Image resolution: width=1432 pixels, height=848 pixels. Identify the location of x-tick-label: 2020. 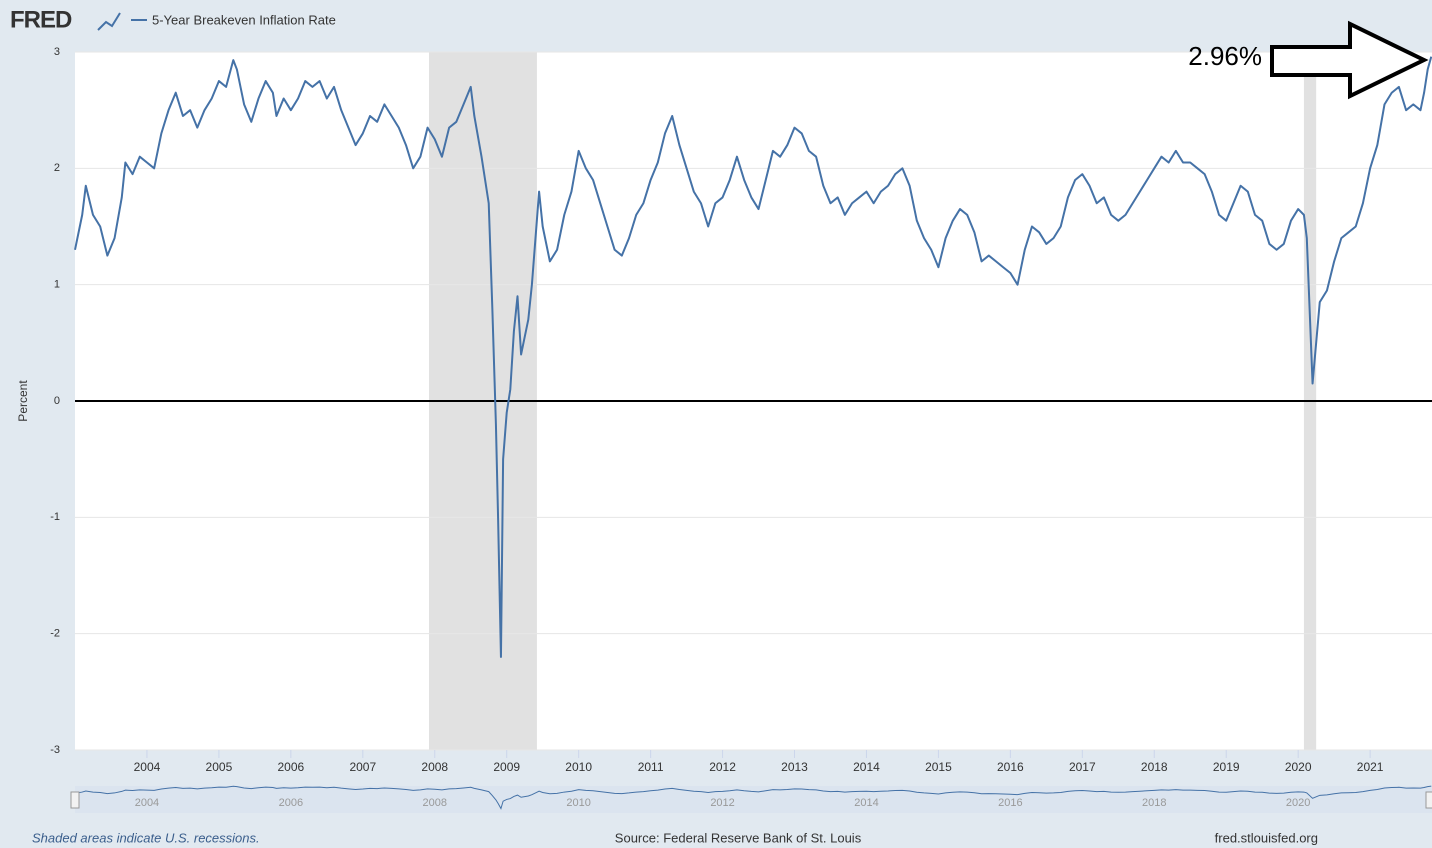
(1298, 767).